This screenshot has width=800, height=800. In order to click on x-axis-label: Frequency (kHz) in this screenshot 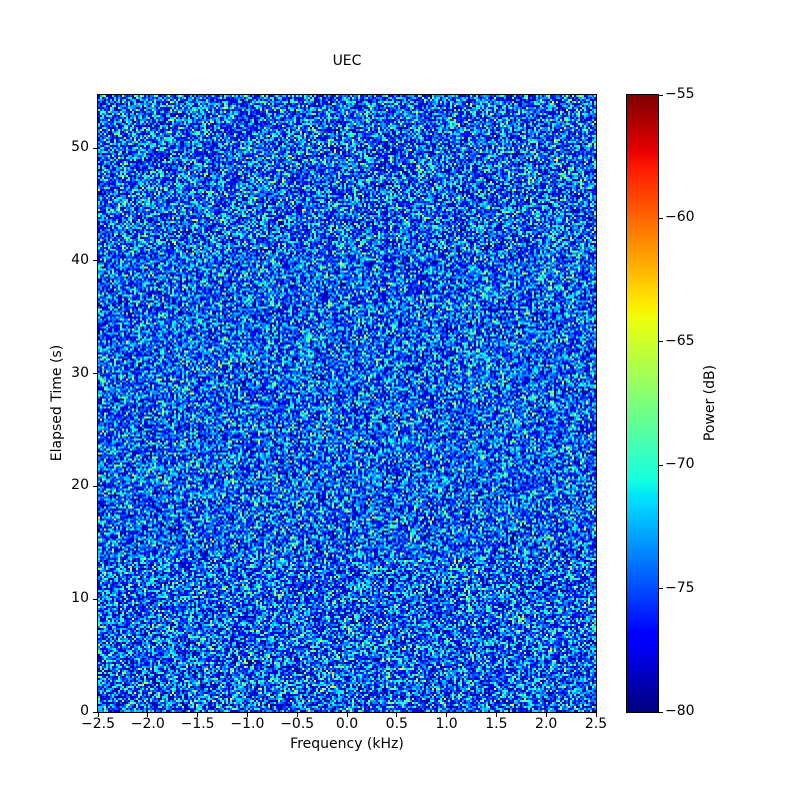, I will do `click(347, 744)`.